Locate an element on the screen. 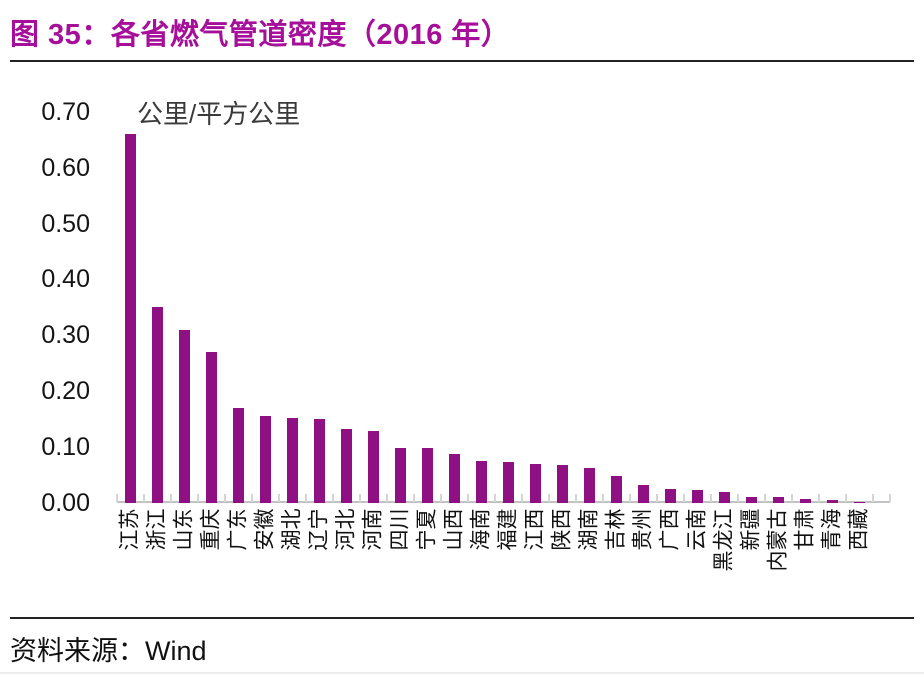 The image size is (924, 677). y-axis-tick-label: 0.20 is located at coordinates (65, 391).